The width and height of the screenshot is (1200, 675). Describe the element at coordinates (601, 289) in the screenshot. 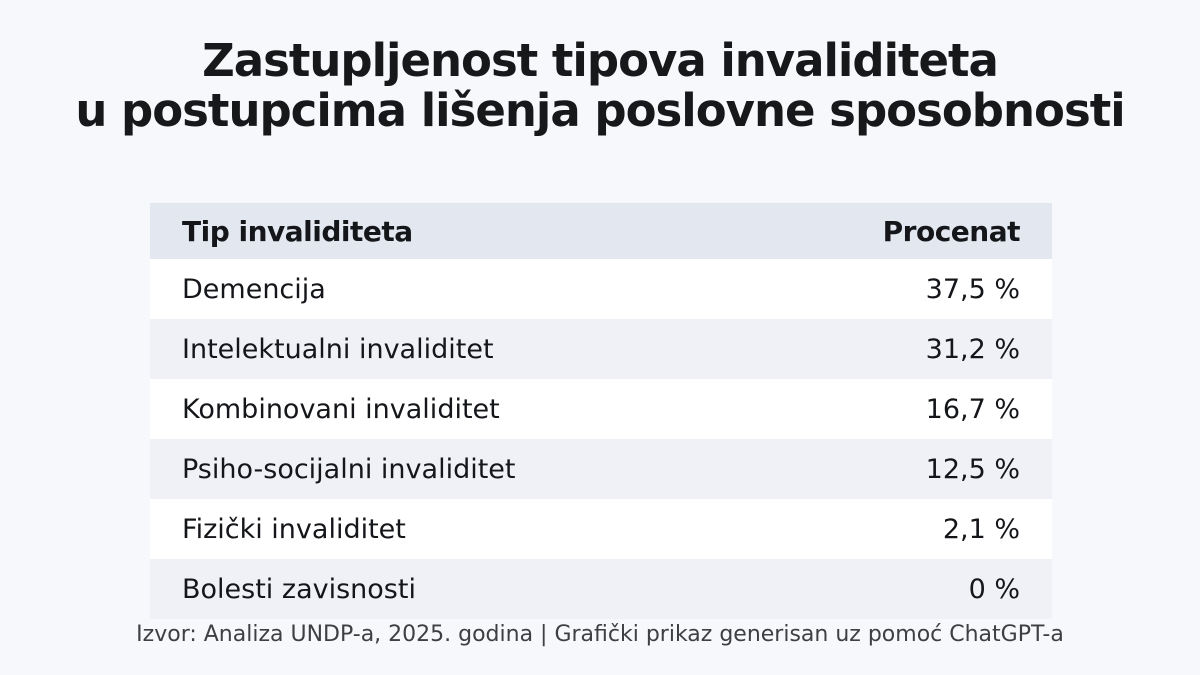

I see `table-row: Demencija 37,5 %` at that location.